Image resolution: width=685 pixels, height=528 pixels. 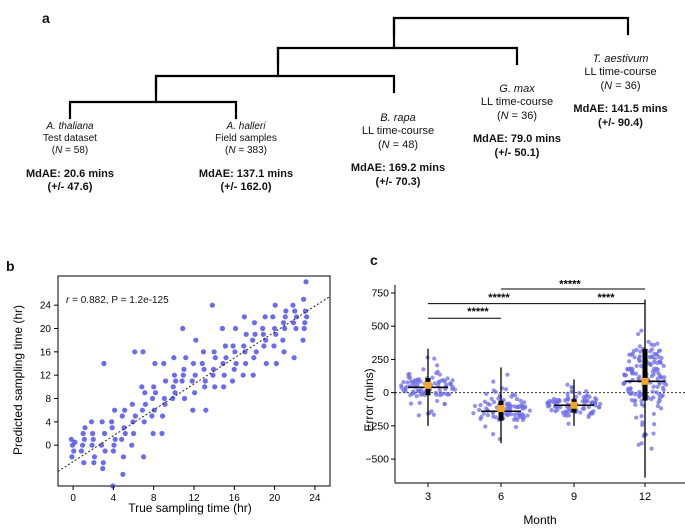 What do you see at coordinates (428, 497) in the screenshot?
I see `x-tick-label: 3` at bounding box center [428, 497].